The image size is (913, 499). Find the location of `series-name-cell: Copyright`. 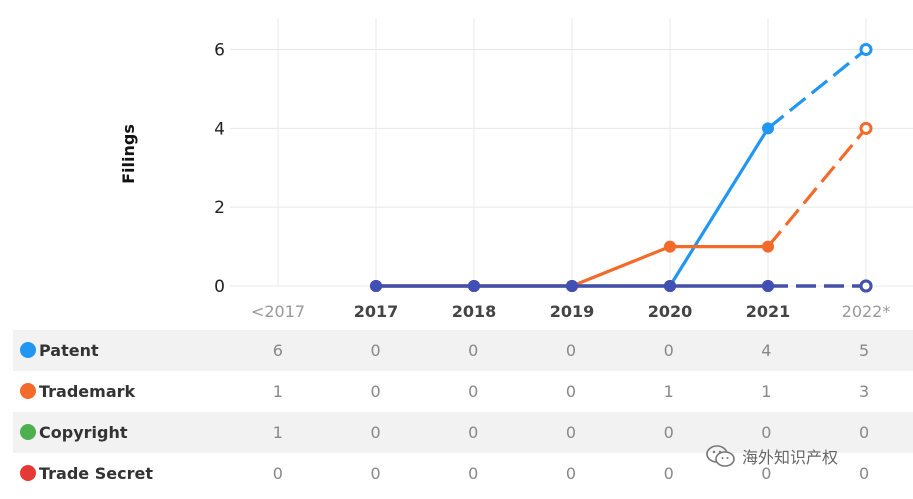

series-name-cell: Copyright is located at coordinates (121, 432).